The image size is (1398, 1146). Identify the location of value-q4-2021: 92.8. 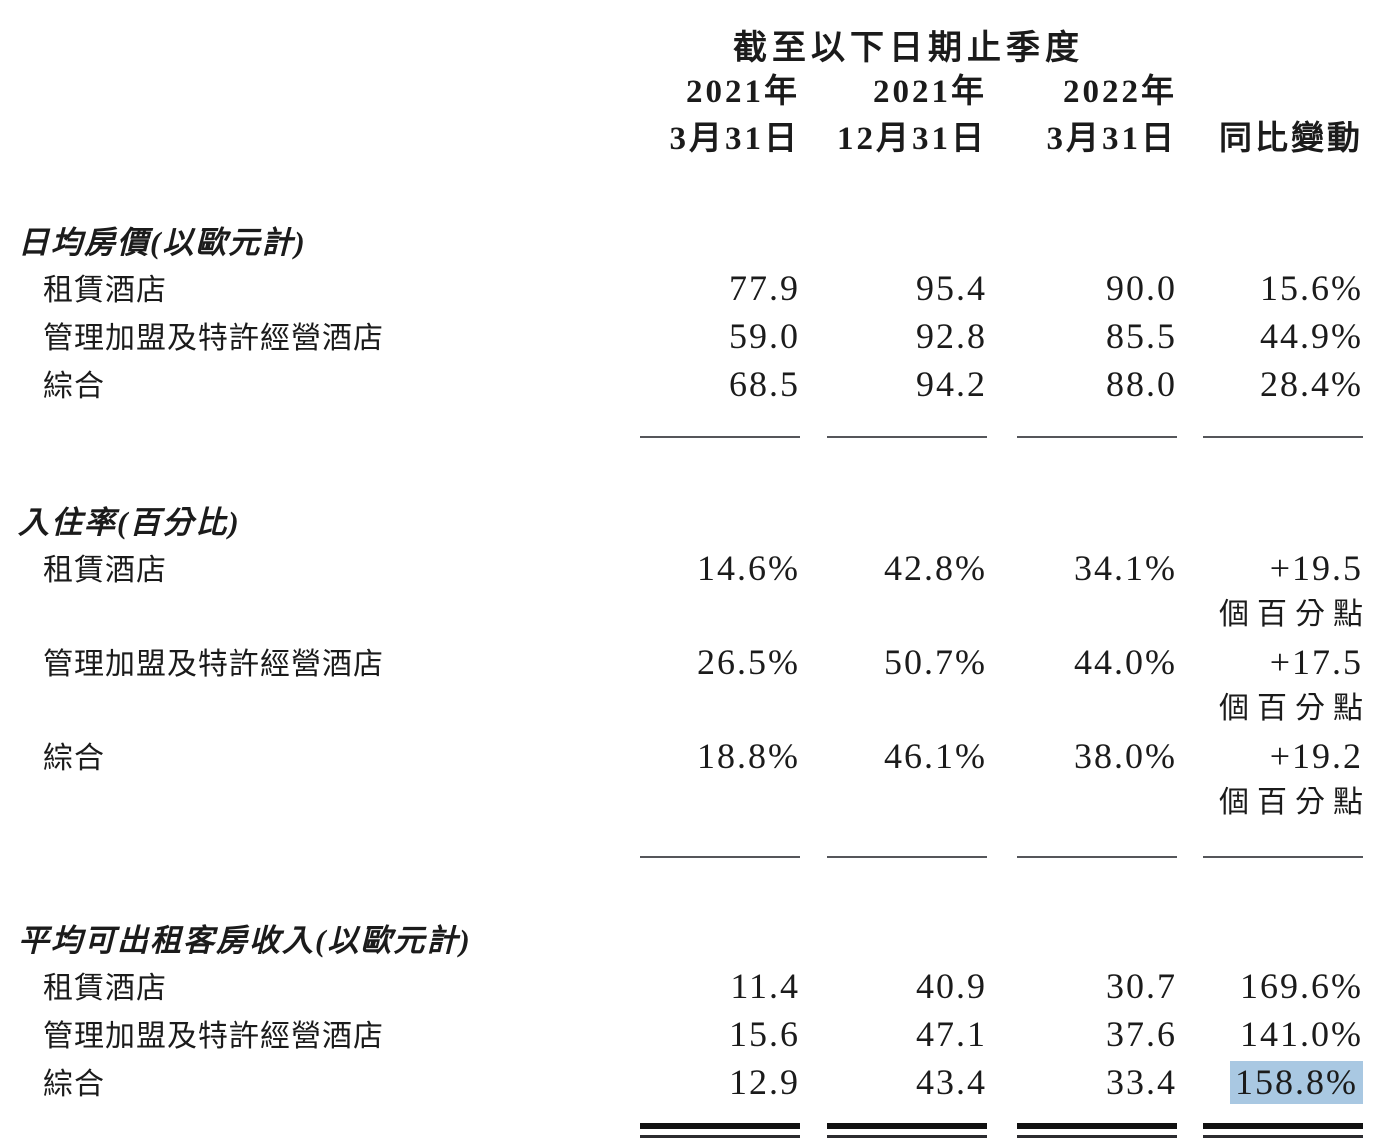
(951, 336).